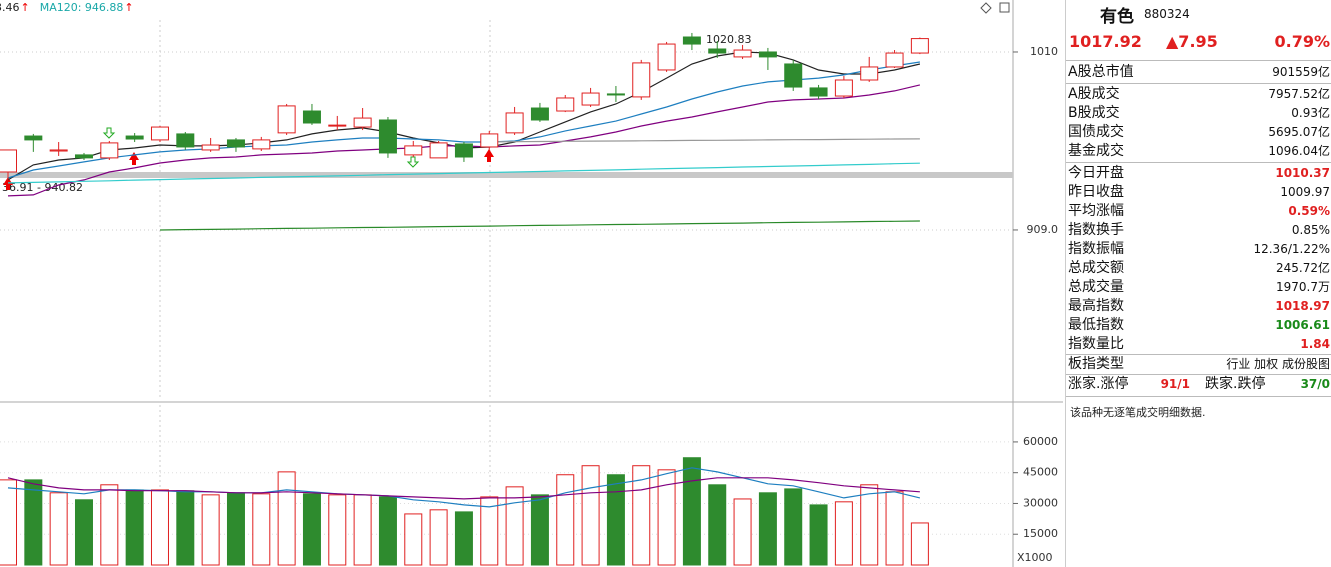 This screenshot has width=1331, height=567. What do you see at coordinates (1199, 230) in the screenshot?
I see `stat-row: 指数换手 0.85%` at bounding box center [1199, 230].